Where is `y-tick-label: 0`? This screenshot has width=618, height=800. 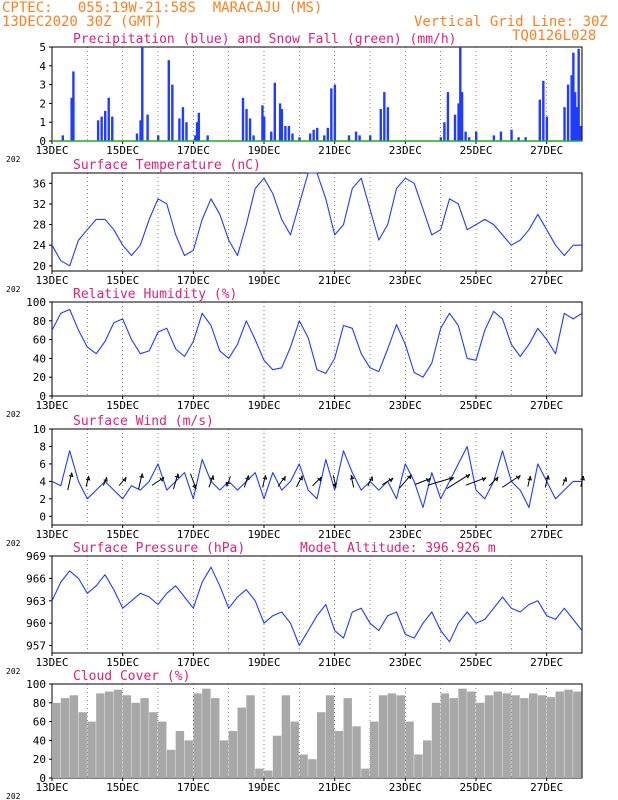 y-tick-label: 0 is located at coordinates (42, 516).